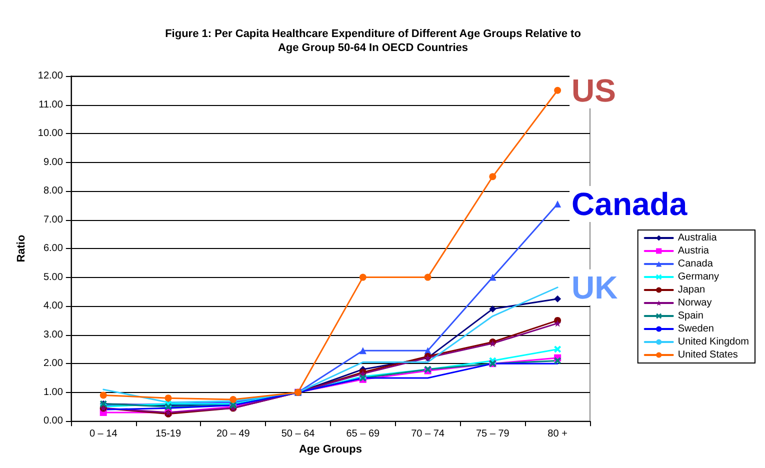 The image size is (765, 468). I want to click on legend-label: Spain, so click(691, 316).